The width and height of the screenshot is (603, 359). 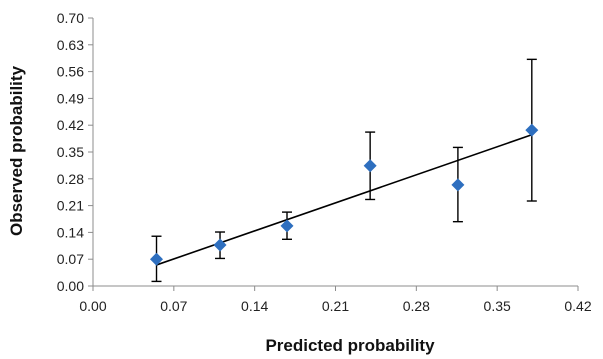 What do you see at coordinates (173, 306) in the screenshot?
I see `x-tick-label: 0.07` at bounding box center [173, 306].